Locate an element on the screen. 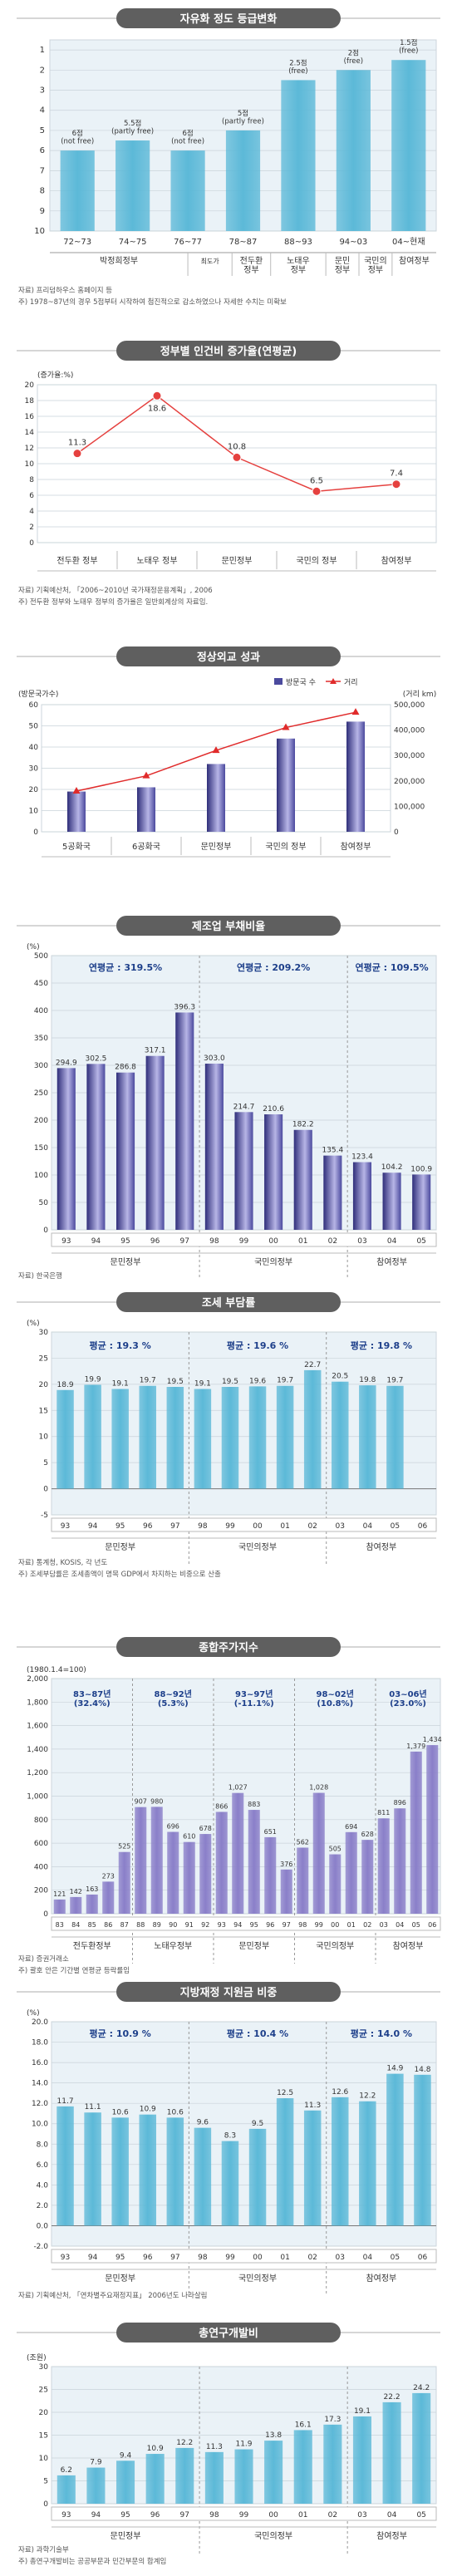  bar-data-label: 12.5 is located at coordinates (285, 2093).